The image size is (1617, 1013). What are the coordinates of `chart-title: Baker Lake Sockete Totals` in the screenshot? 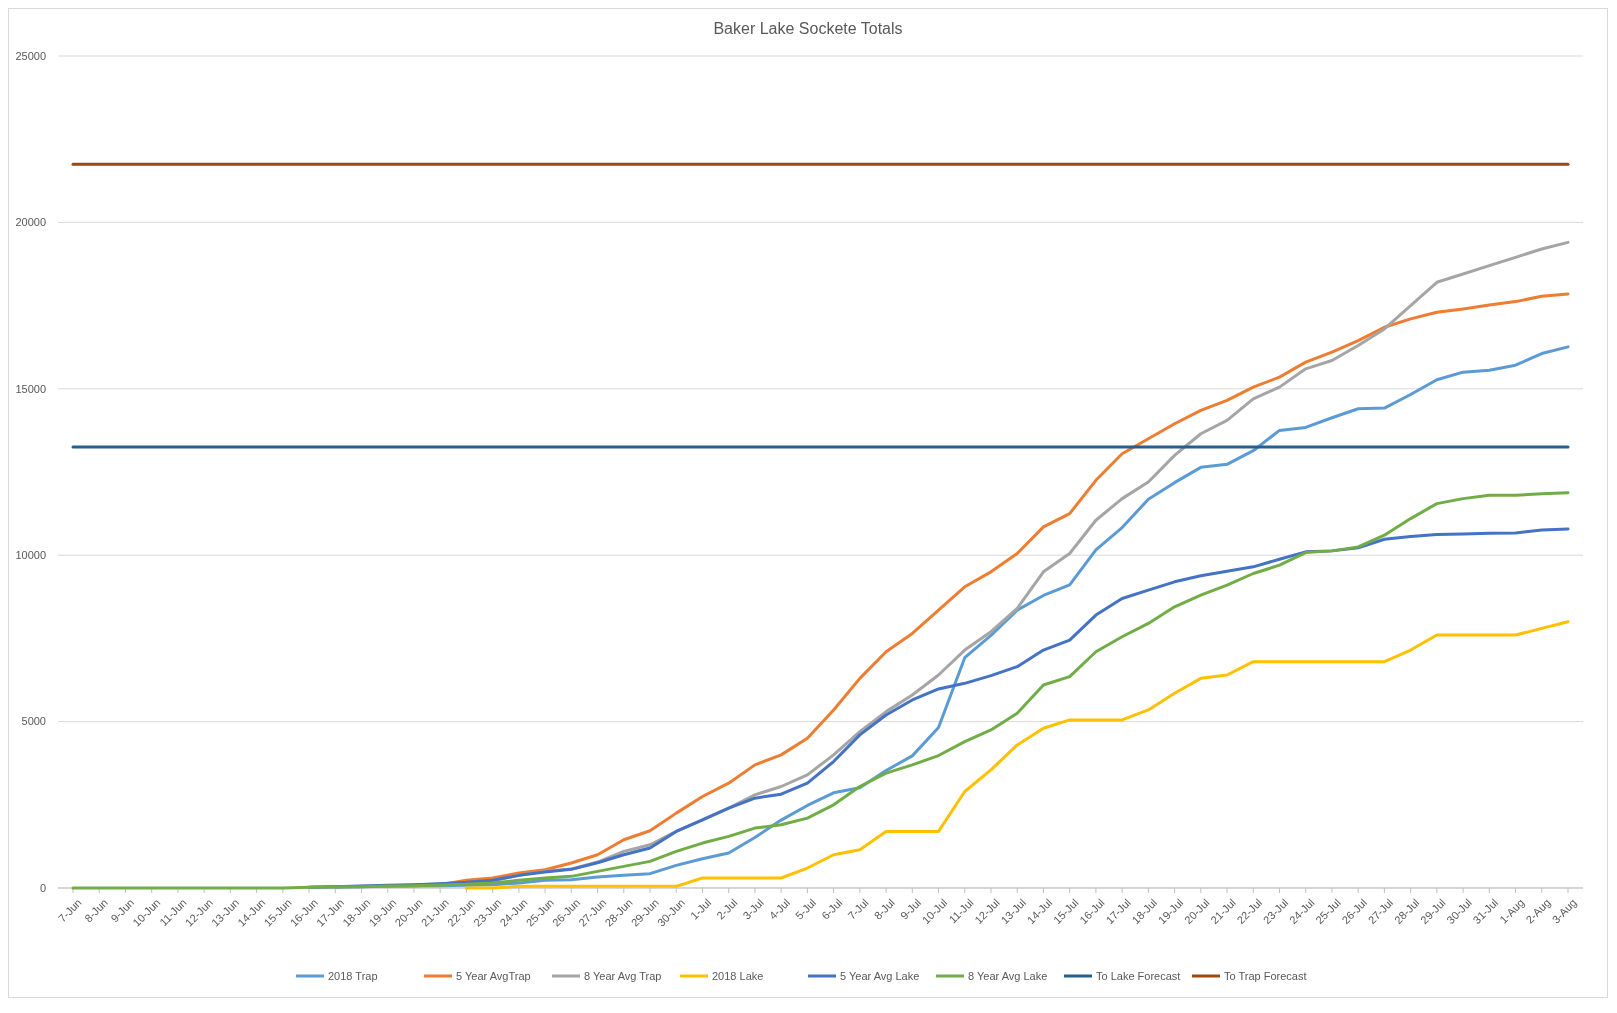 It's located at (808, 28).